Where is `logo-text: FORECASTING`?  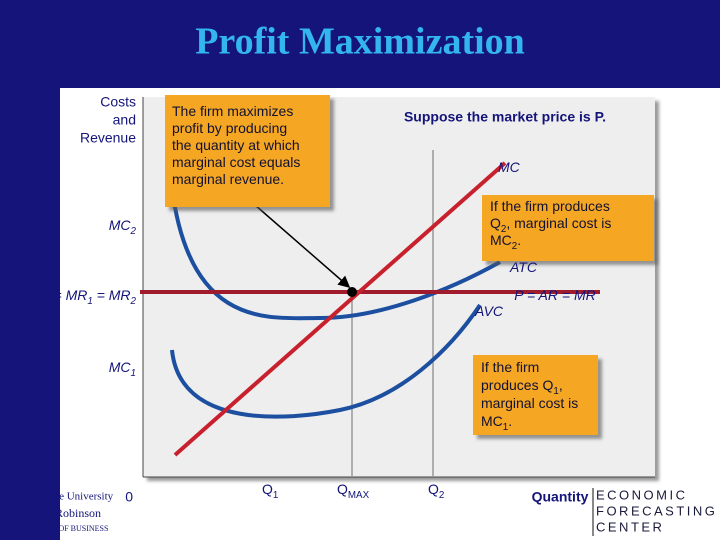
logo-text: FORECASTING is located at coordinates (656, 510).